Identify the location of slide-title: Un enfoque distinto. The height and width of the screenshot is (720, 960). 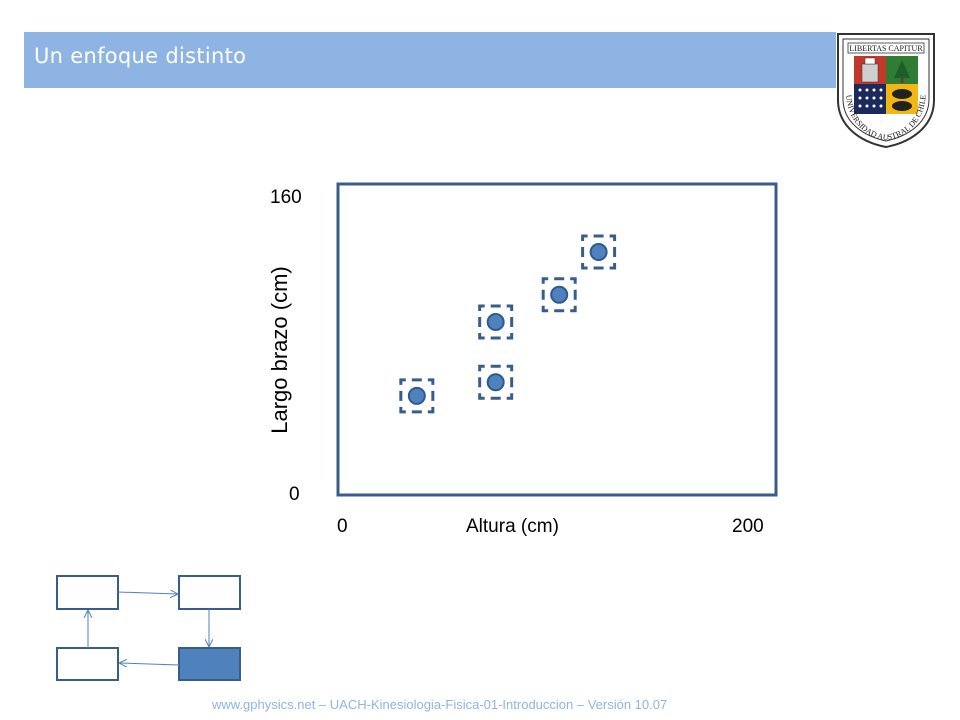
(140, 56).